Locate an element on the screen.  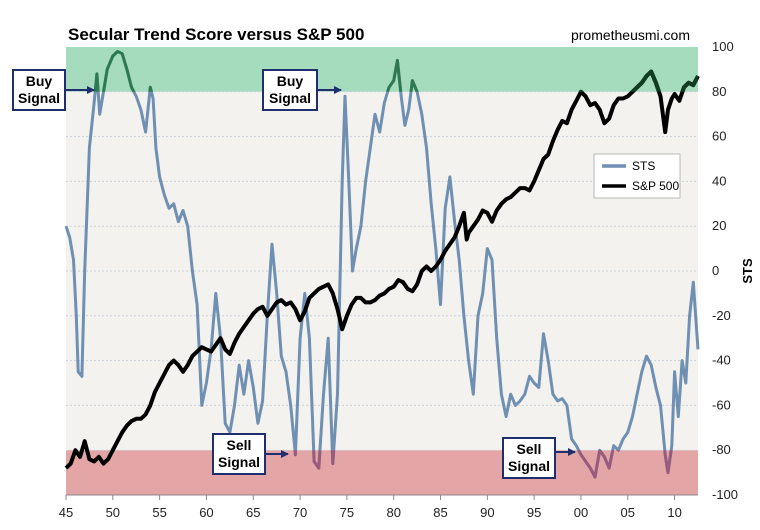
x-tick-label: 10 is located at coordinates (674, 512).